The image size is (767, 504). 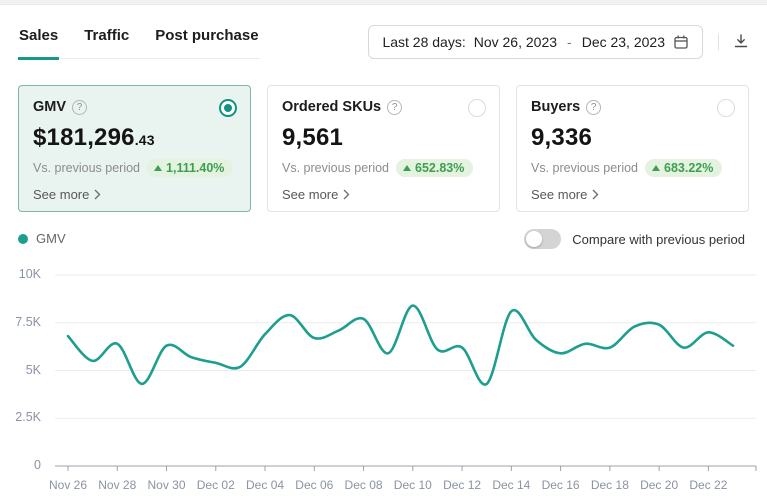 I want to click on download-icon, so click(x=741, y=41).